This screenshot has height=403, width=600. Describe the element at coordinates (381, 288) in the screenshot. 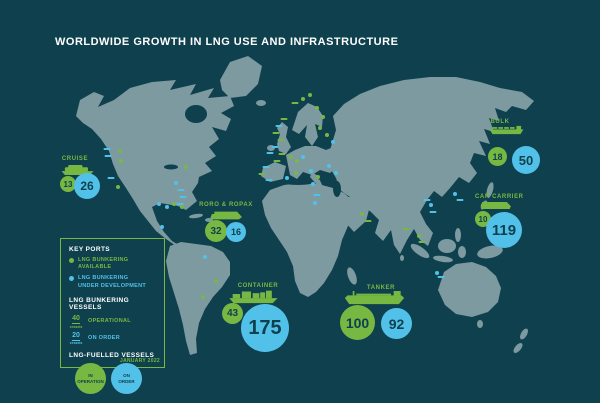

I see `tanker-label: TANKER` at that location.